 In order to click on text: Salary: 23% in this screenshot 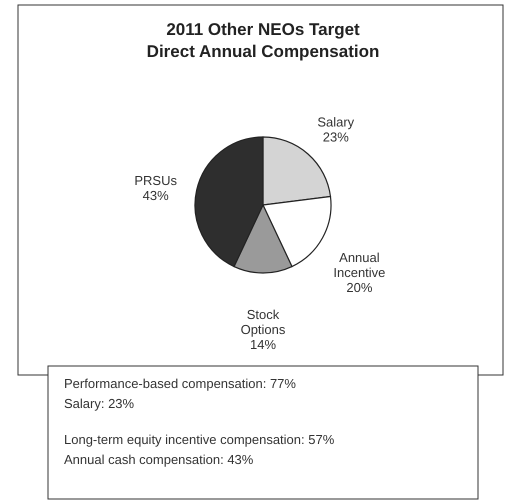, I will do `click(99, 403)`.